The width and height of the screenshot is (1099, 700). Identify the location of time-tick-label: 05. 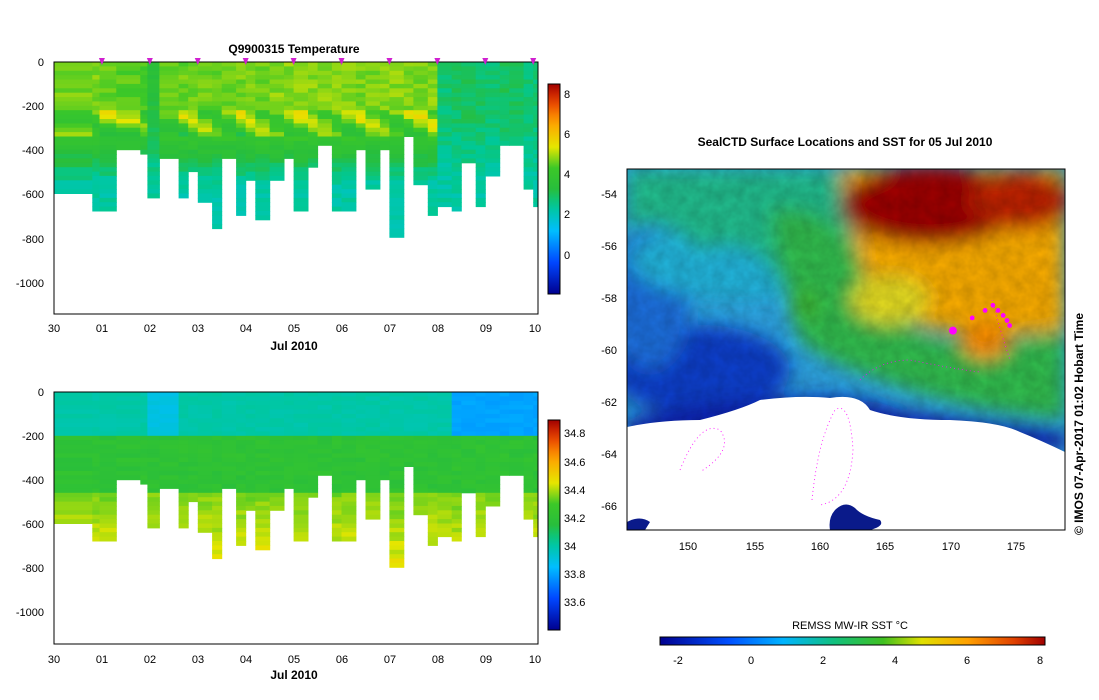
(294, 329).